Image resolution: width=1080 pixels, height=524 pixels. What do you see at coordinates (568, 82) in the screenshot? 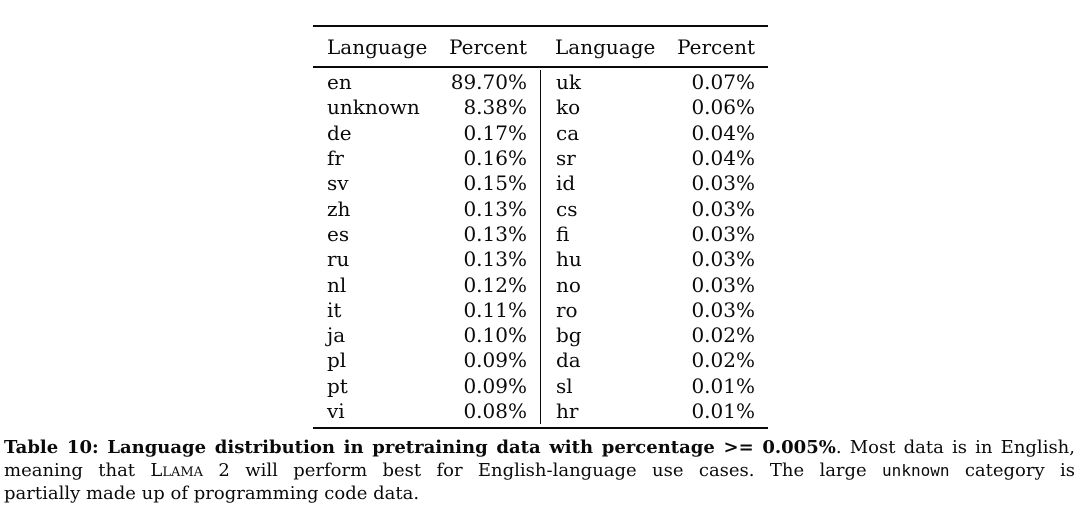
I see `language-cell: uk` at bounding box center [568, 82].